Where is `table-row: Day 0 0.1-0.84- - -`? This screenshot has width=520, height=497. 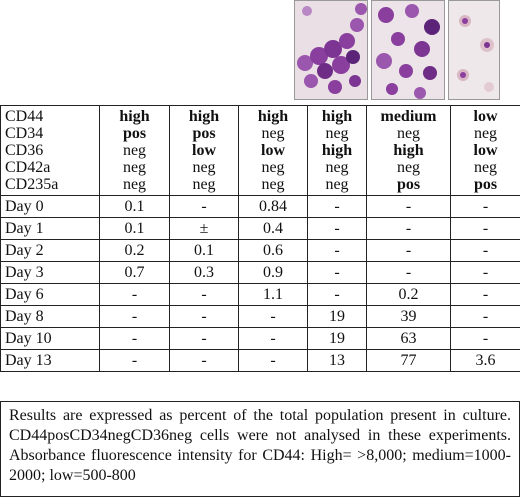 table-row: Day 0 0.1-0.84- - - is located at coordinates (260, 206).